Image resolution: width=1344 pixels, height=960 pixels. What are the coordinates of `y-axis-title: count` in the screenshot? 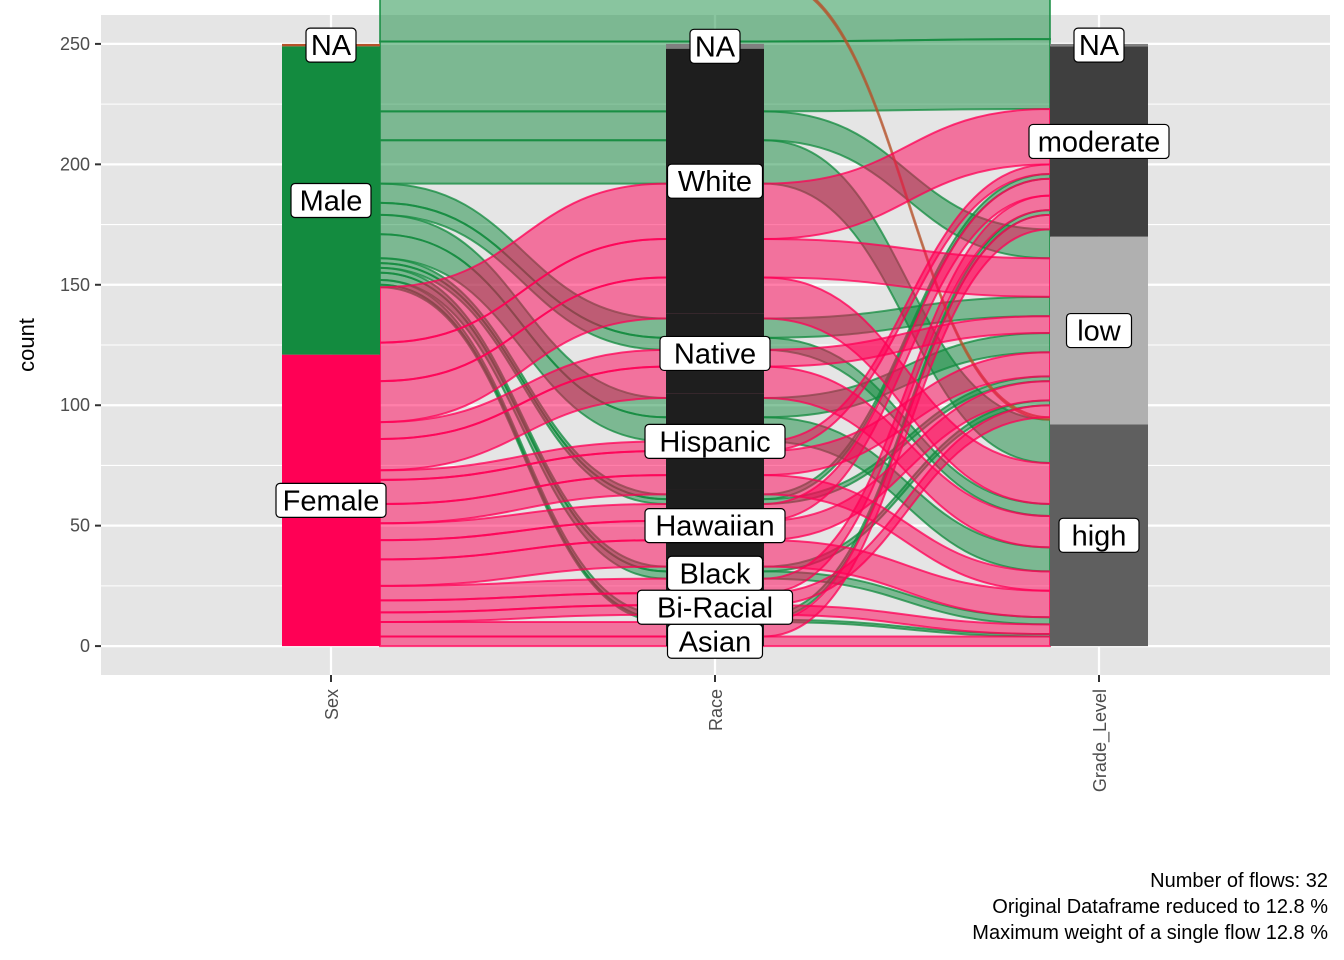 It's located at (26, 345).